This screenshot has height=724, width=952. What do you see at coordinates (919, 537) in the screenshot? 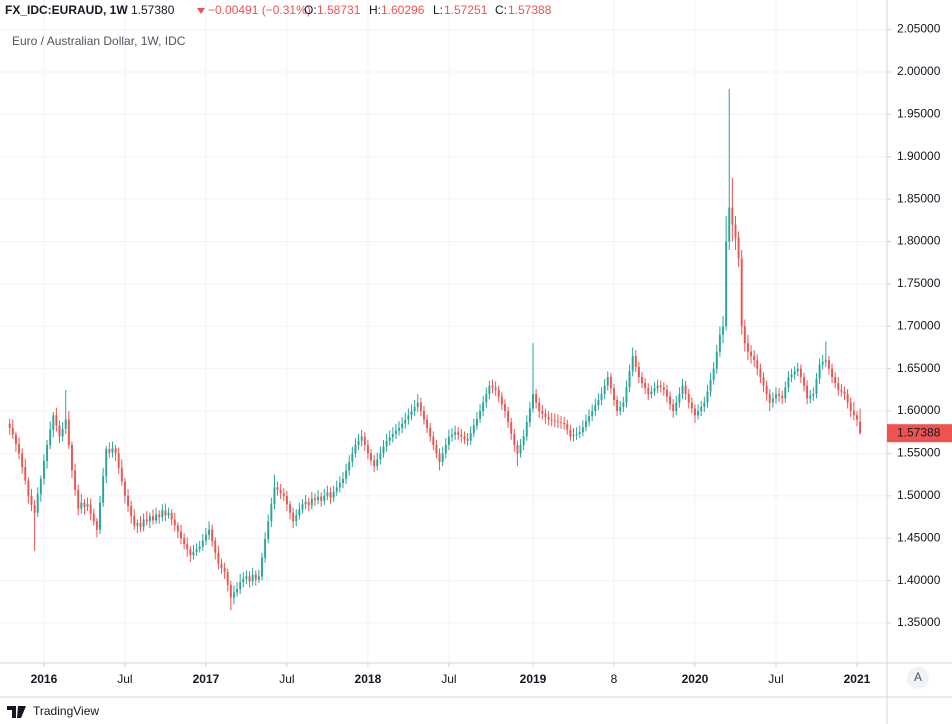
I see `y-tick-label: 1.45000` at bounding box center [919, 537].